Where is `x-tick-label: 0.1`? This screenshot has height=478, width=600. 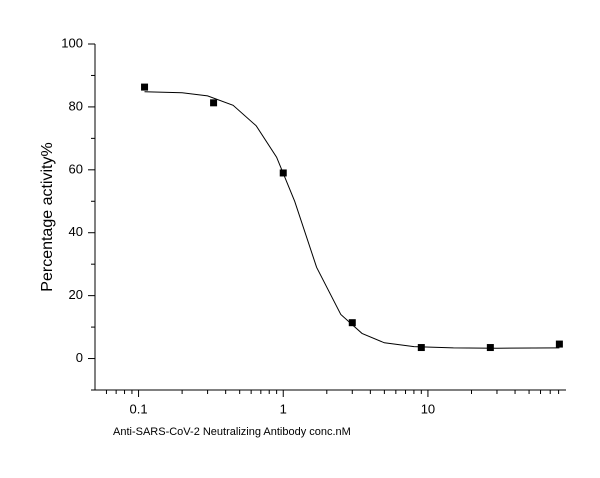
x-tick-label: 0.1 is located at coordinates (139, 408).